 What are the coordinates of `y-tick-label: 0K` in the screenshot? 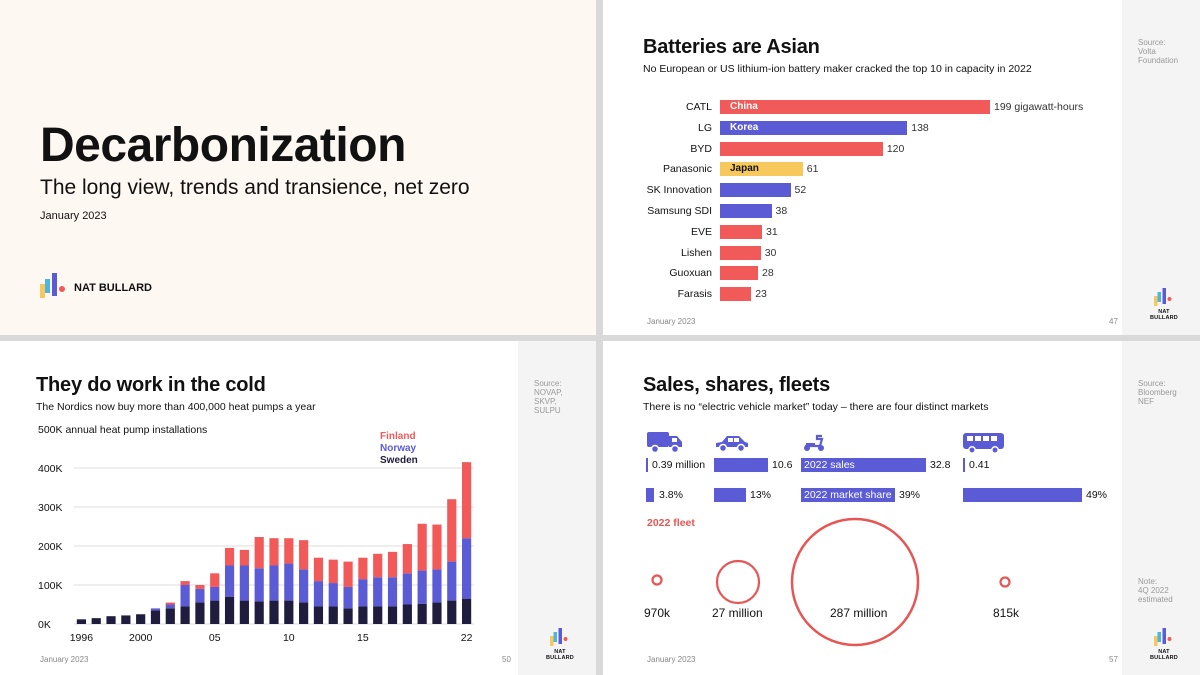 It's located at (44, 625).